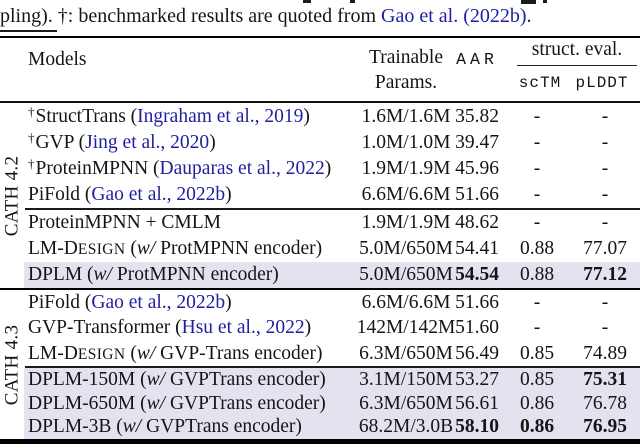 Image resolution: width=640 pixels, height=448 pixels. I want to click on trainable-params-value: 3.1M/150M, so click(406, 379).